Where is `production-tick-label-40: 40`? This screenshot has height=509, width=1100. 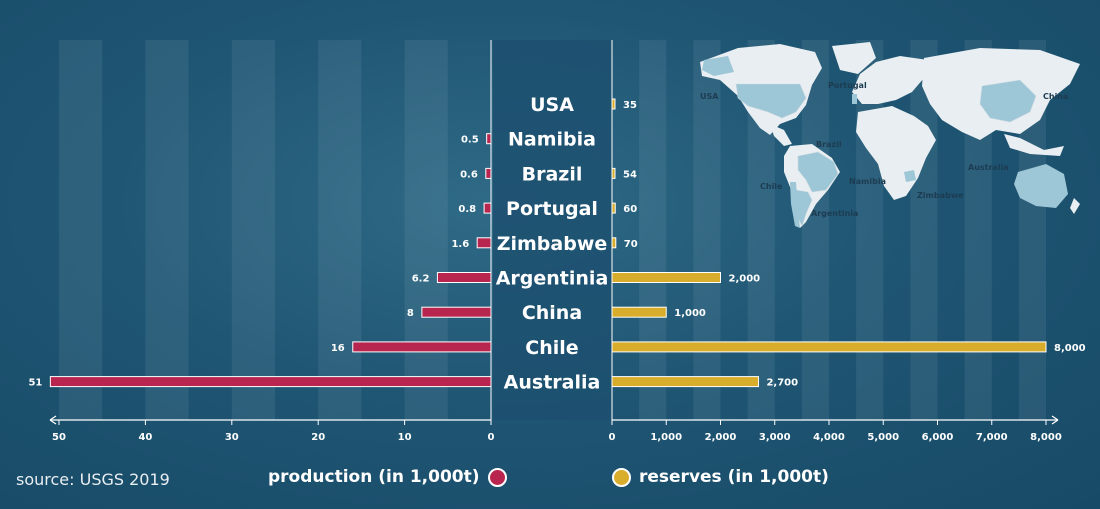 production-tick-label-40: 40 is located at coordinates (145, 437).